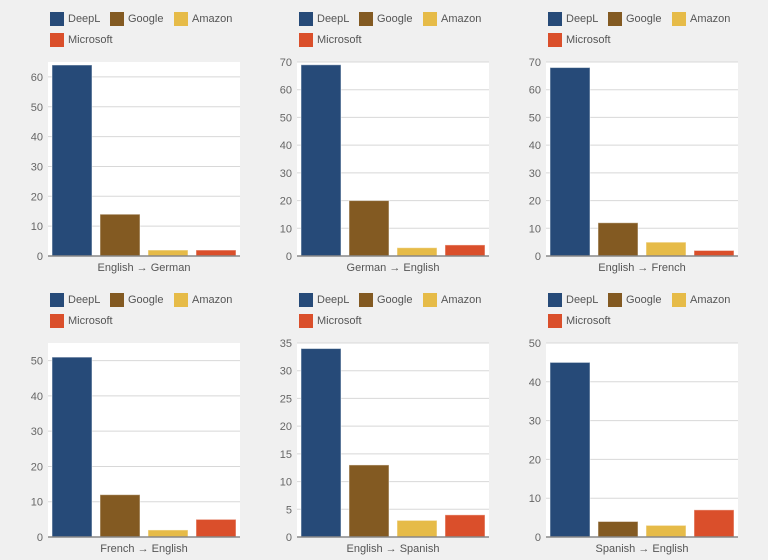 The height and width of the screenshot is (560, 768). What do you see at coordinates (143, 549) in the screenshot?
I see `x-axis-label: French → English` at bounding box center [143, 549].